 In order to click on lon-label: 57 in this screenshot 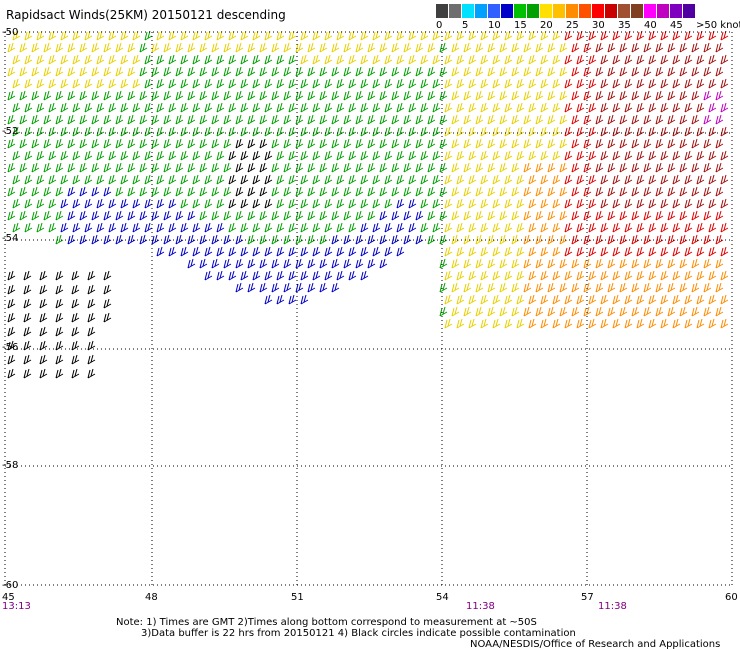, I will do `click(587, 597)`.